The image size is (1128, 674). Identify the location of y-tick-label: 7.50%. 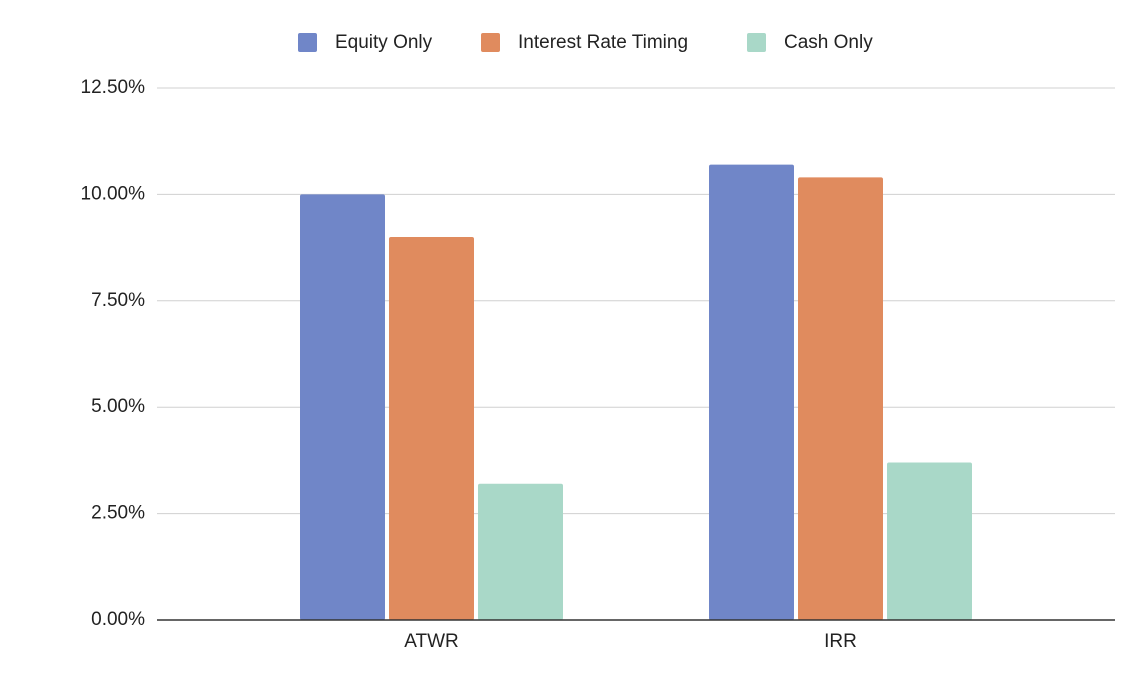
(118, 300).